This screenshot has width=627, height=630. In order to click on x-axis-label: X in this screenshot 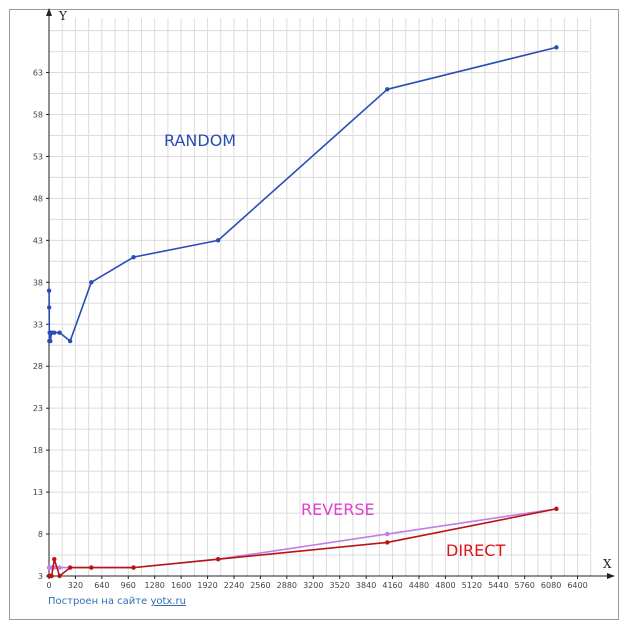, I will do `click(607, 564)`.